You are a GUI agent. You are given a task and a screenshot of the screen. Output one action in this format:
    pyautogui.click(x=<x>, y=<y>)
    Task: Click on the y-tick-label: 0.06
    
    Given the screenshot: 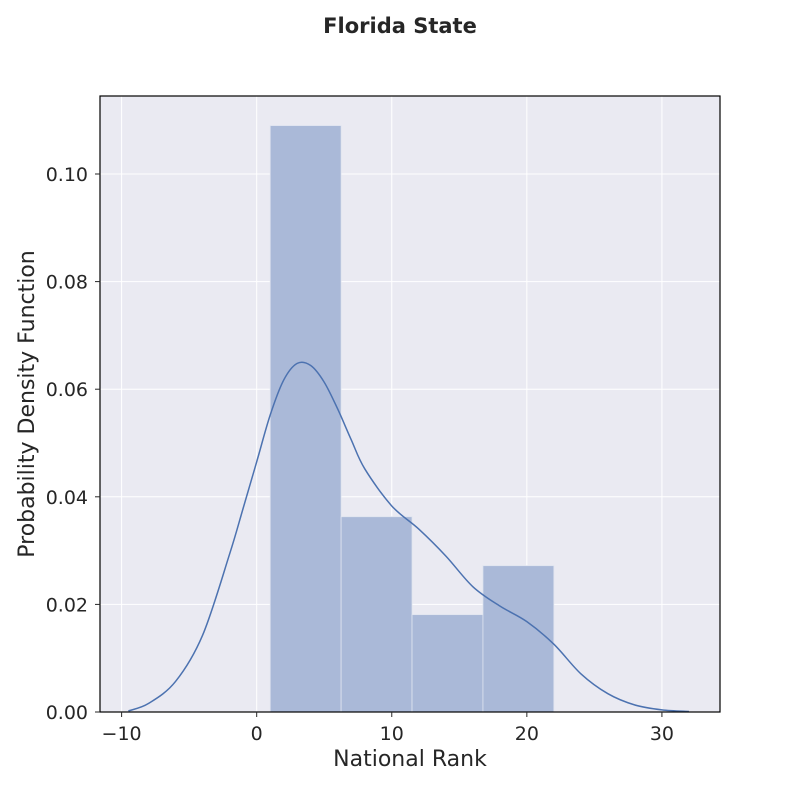 What is the action you would take?
    pyautogui.click(x=67, y=390)
    